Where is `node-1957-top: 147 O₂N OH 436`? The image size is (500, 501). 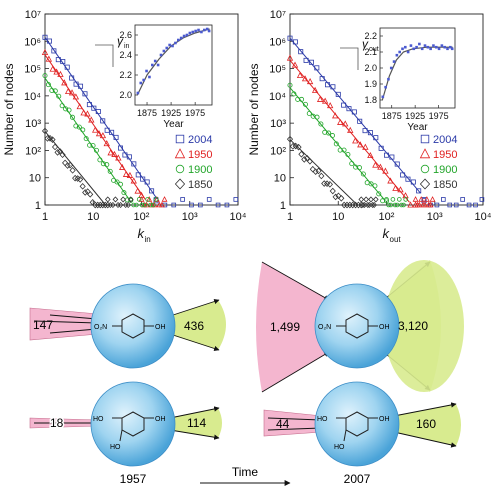
node-1957-top: 147 O₂N OH 436 is located at coordinates (127, 326).